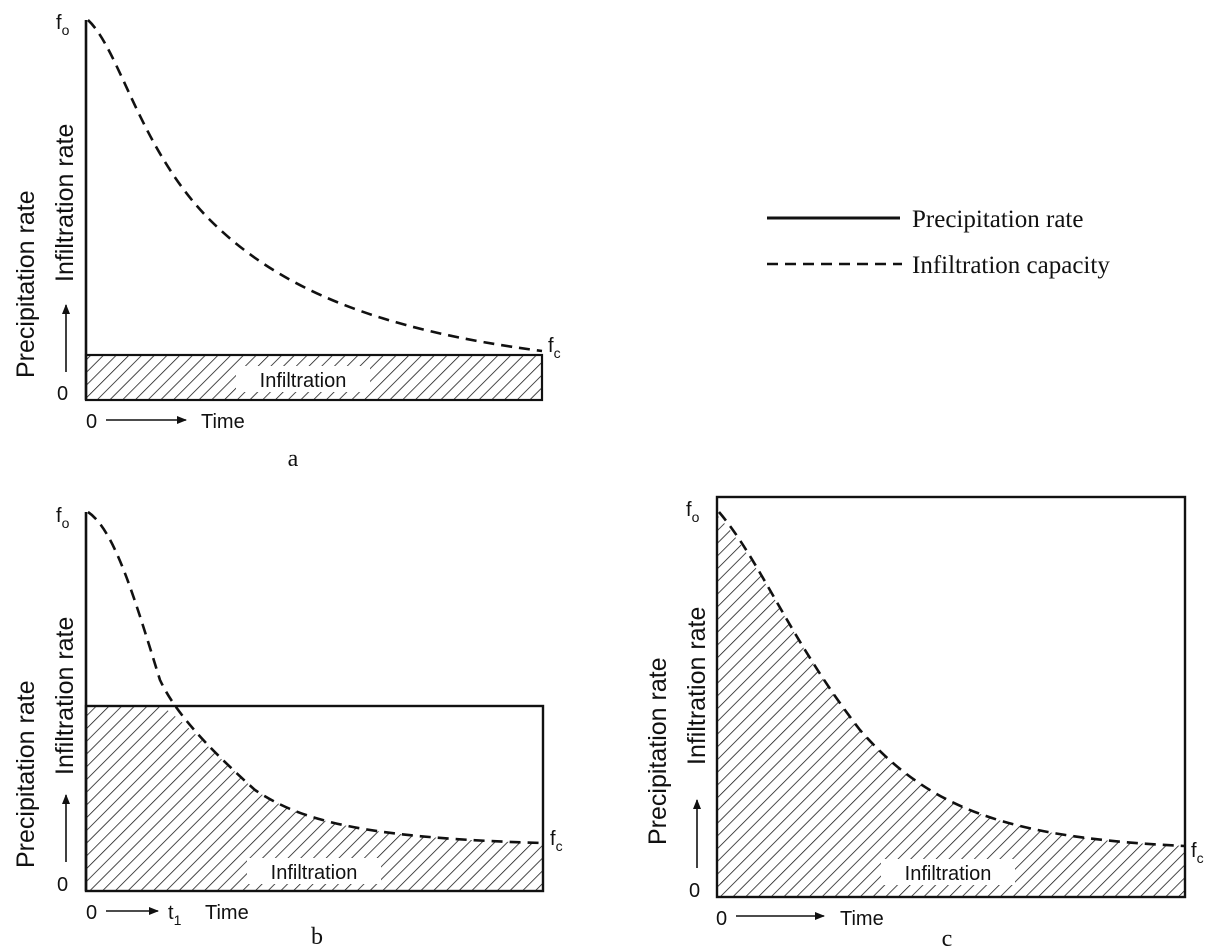 The image size is (1210, 948). What do you see at coordinates (63, 518) in the screenshot?
I see `panel-b-fo-label: fo` at bounding box center [63, 518].